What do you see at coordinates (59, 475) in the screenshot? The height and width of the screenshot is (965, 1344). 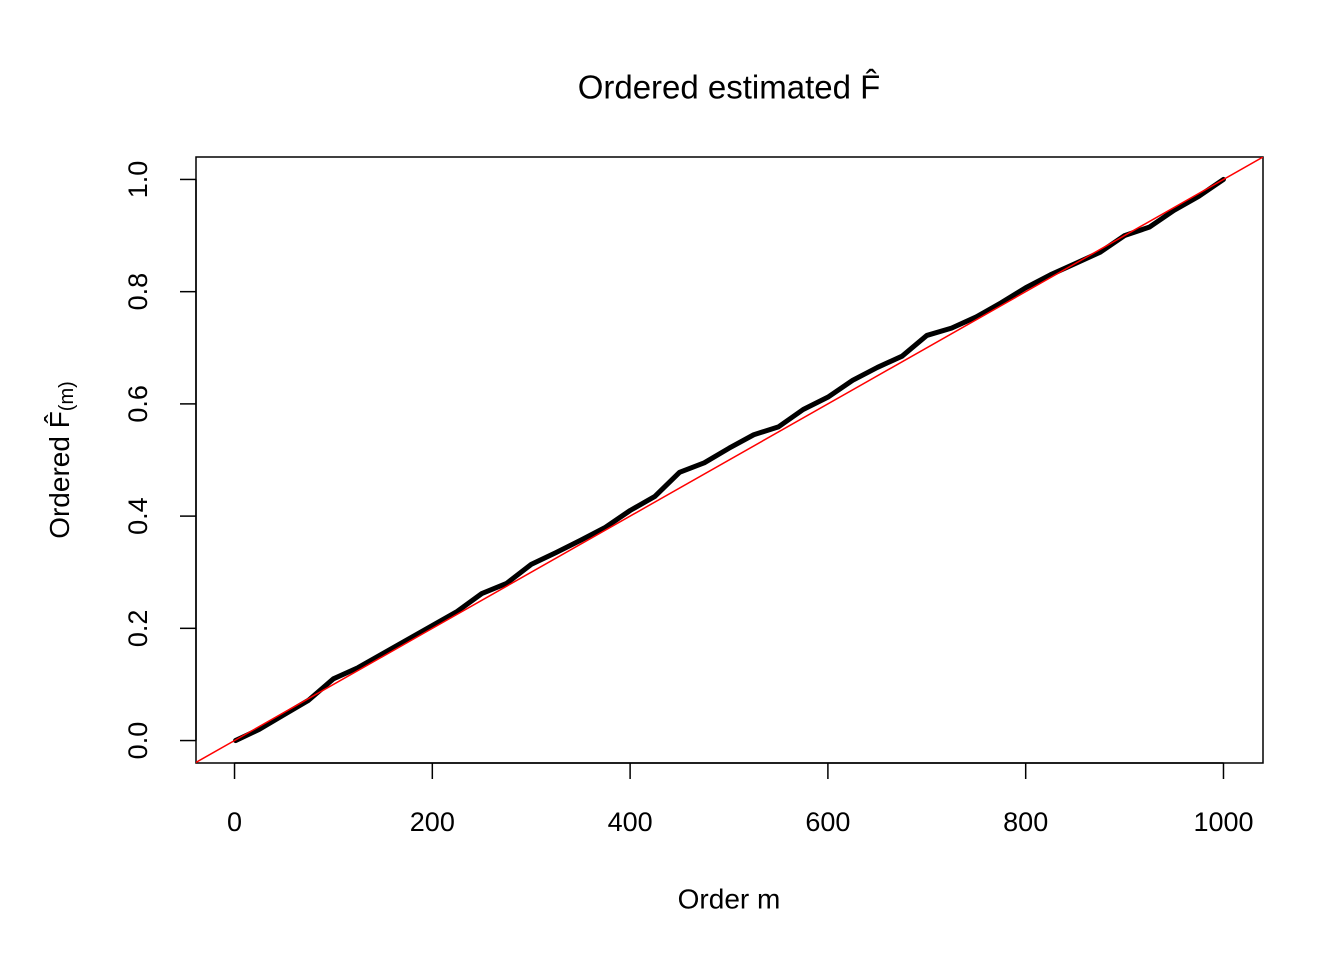 I see `y-axis-label-main: Ordered F̂` at bounding box center [59, 475].